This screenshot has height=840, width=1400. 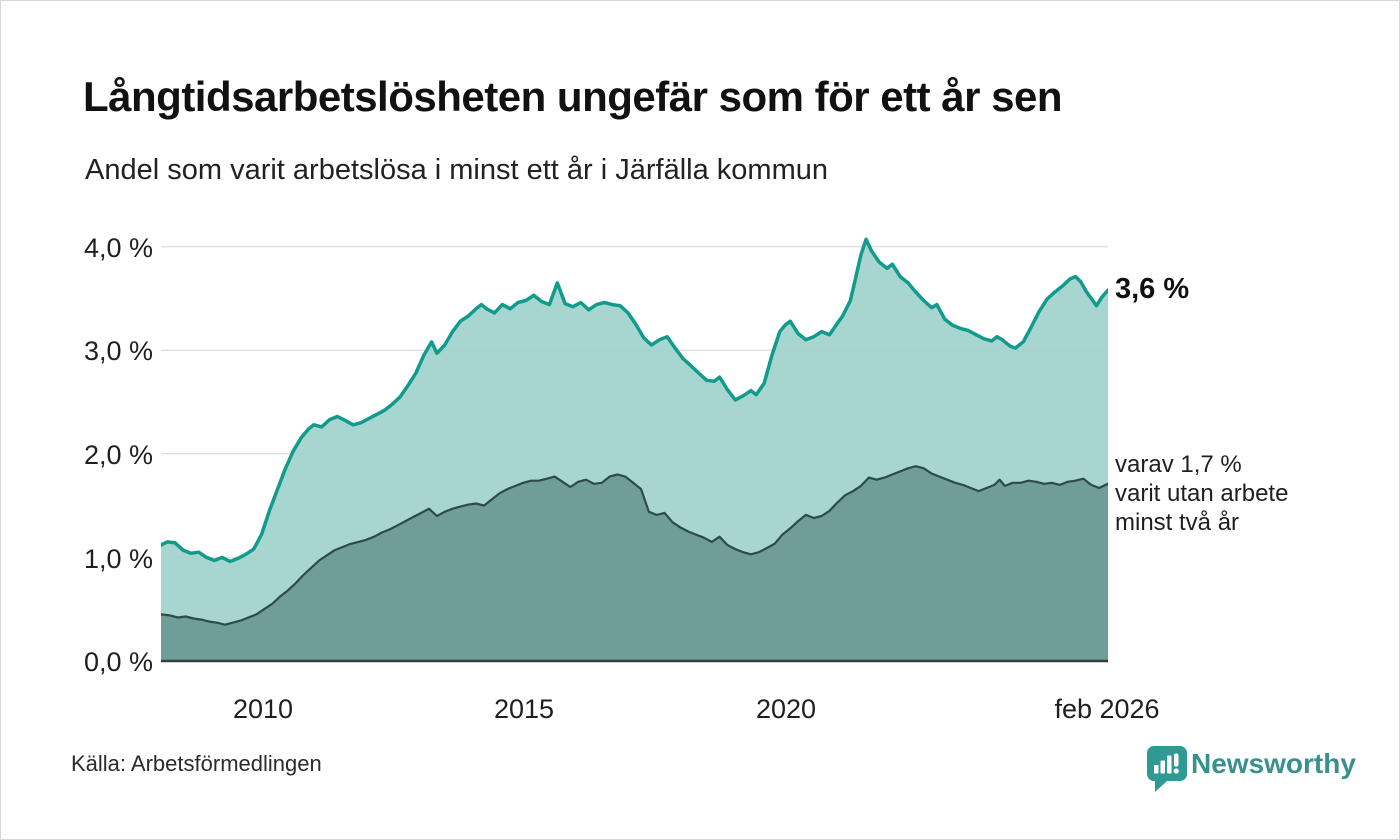 I want to click on secondary-annotation-line: minst två år, so click(x=1177, y=522).